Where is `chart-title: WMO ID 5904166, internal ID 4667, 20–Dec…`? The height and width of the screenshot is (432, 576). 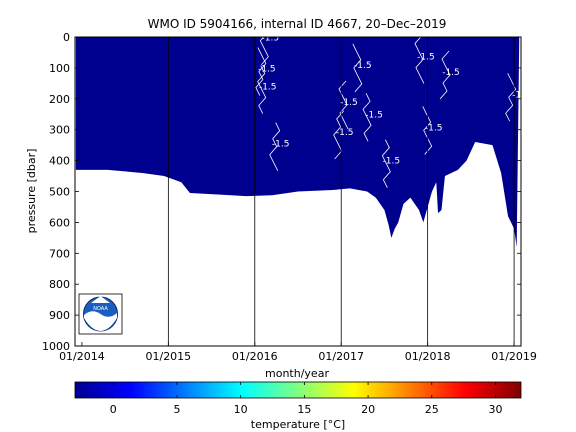
chart-title: WMO ID 5904166, internal ID 4667, 20–Dec… is located at coordinates (297, 24).